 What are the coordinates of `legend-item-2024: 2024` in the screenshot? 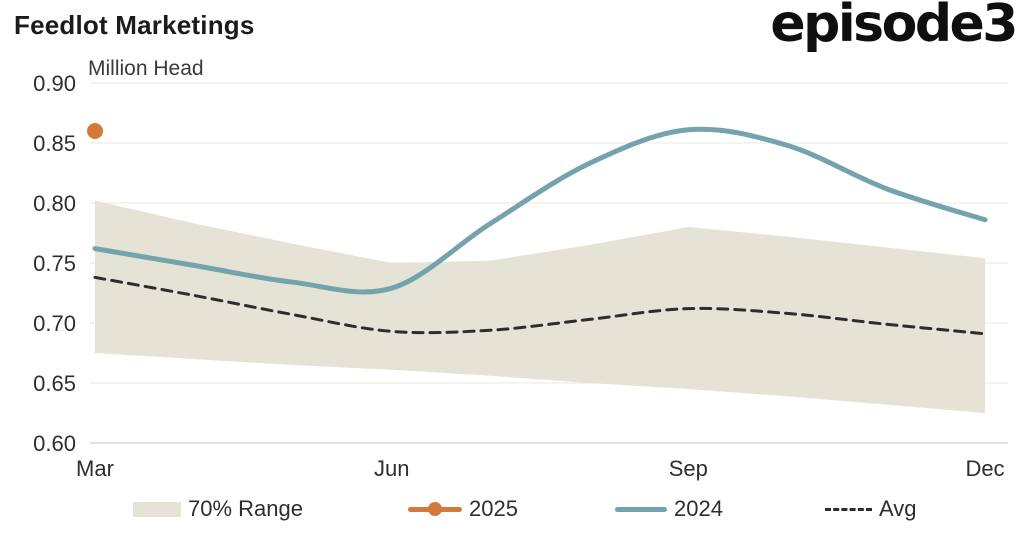 It's located at (669, 509).